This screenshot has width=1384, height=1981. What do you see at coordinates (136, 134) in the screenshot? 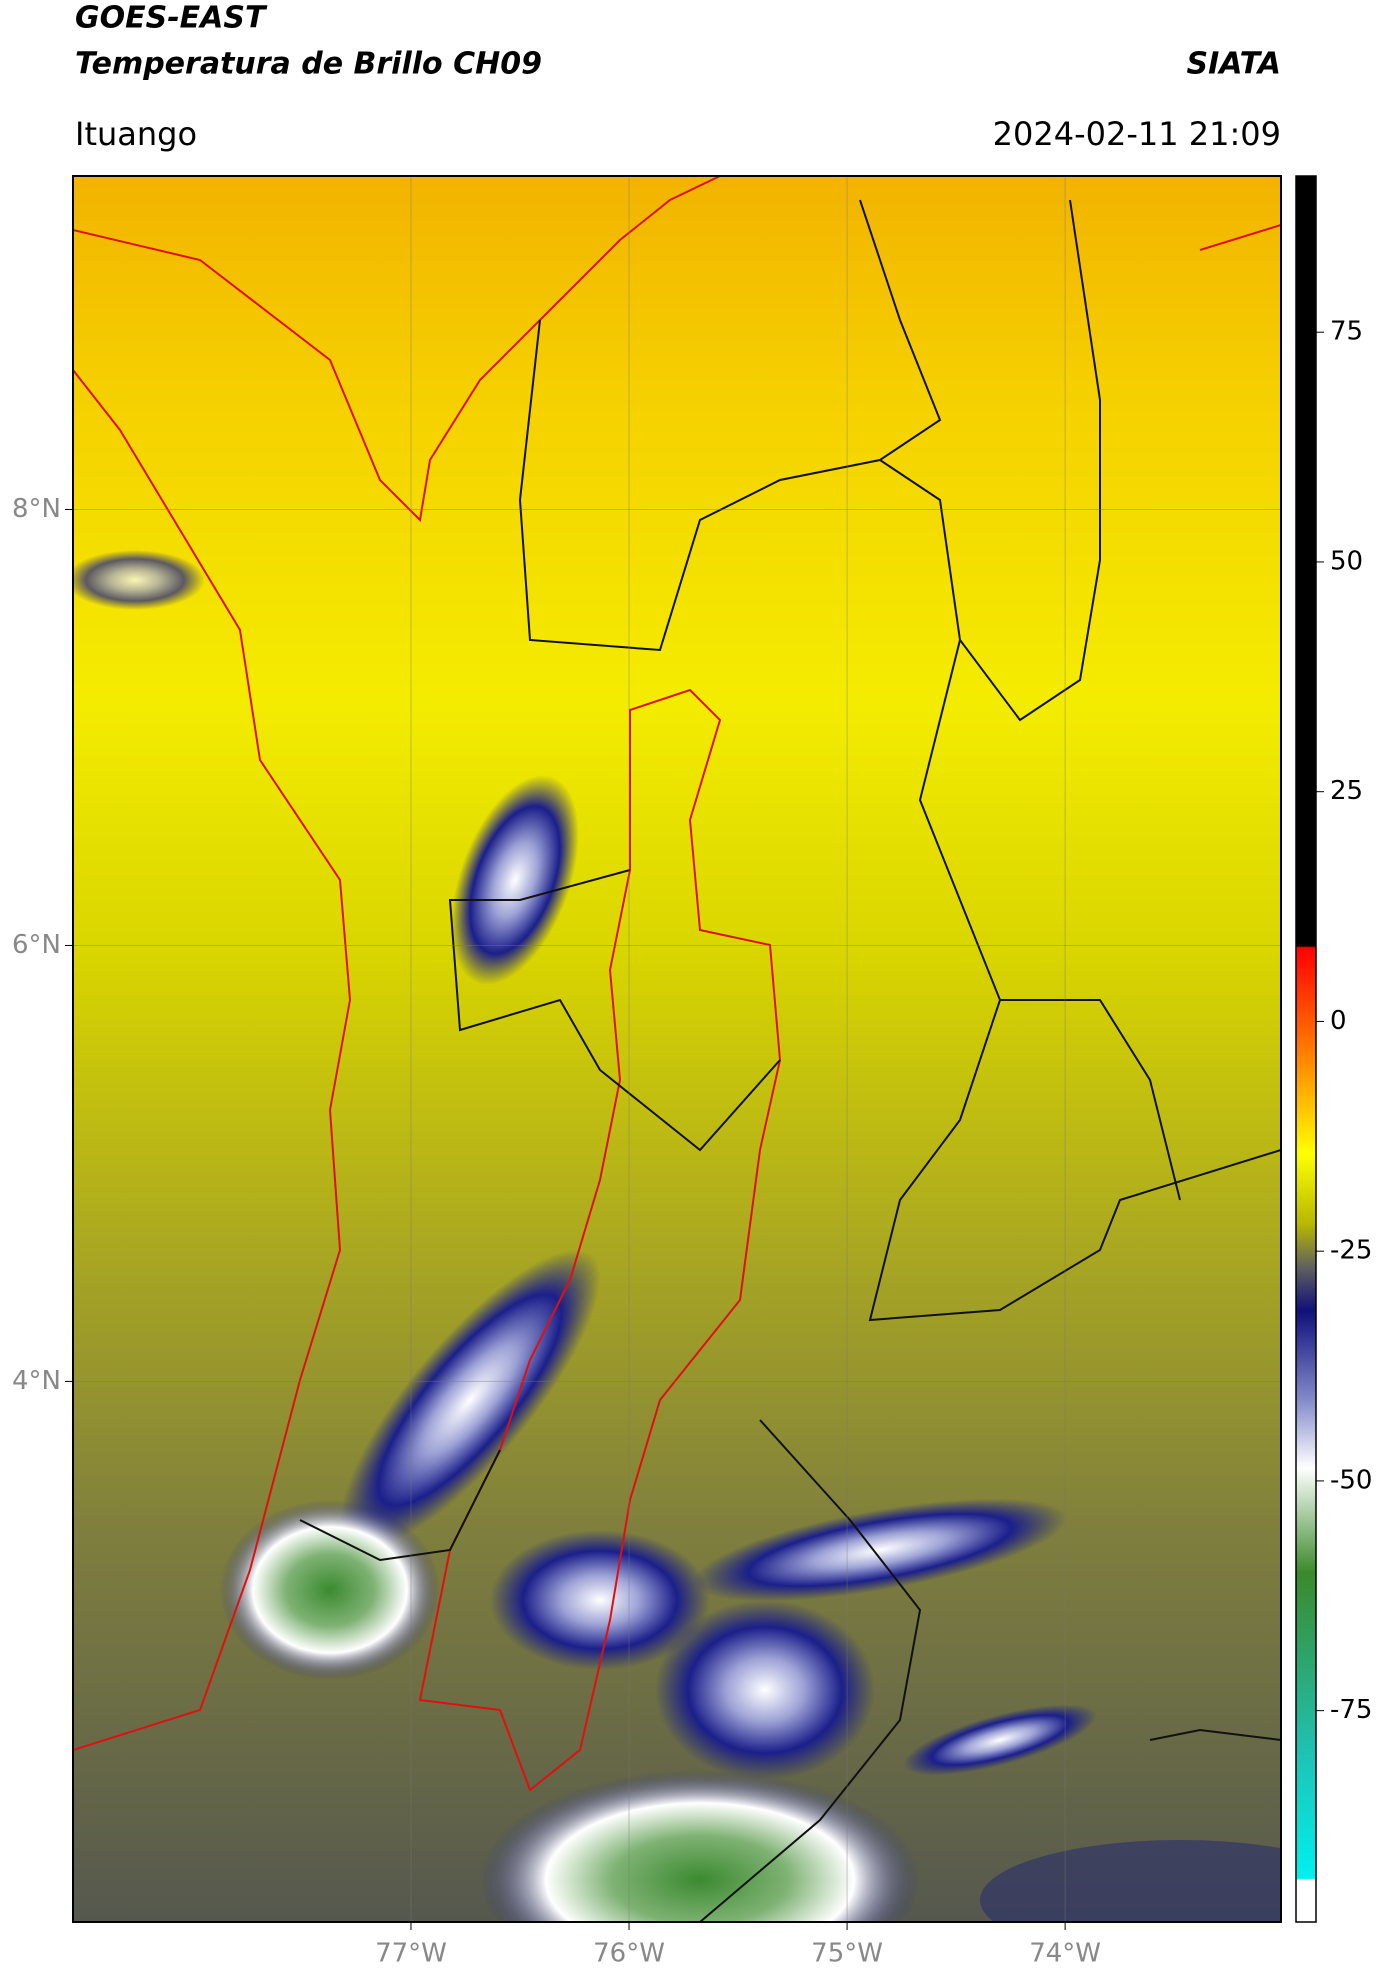
I see `location: Ituango` at bounding box center [136, 134].